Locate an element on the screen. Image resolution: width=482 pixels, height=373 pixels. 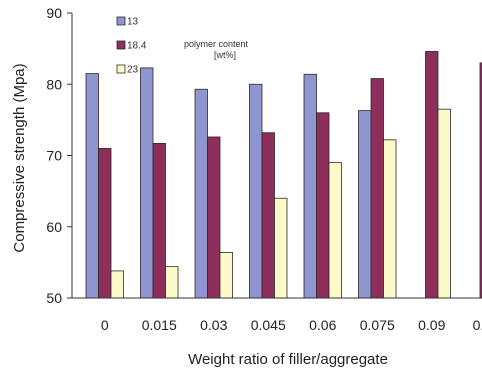
x-axis: 0 0.015 0.03 0.045 0.06 0.075 0.09 0.12 is located at coordinates (277, 315).